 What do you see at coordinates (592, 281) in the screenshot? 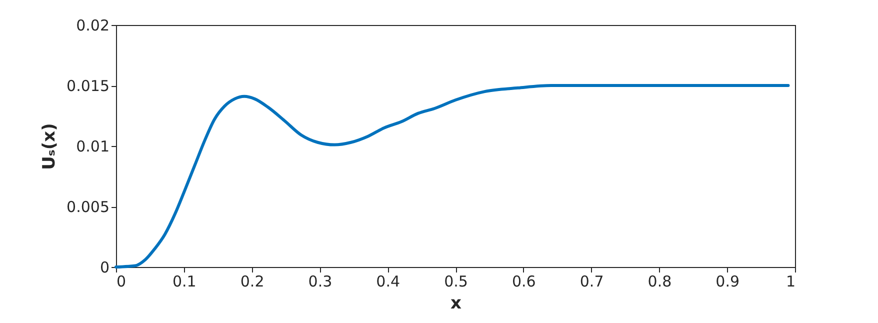
I see `x-tick-label: 0.7` at bounding box center [592, 281].